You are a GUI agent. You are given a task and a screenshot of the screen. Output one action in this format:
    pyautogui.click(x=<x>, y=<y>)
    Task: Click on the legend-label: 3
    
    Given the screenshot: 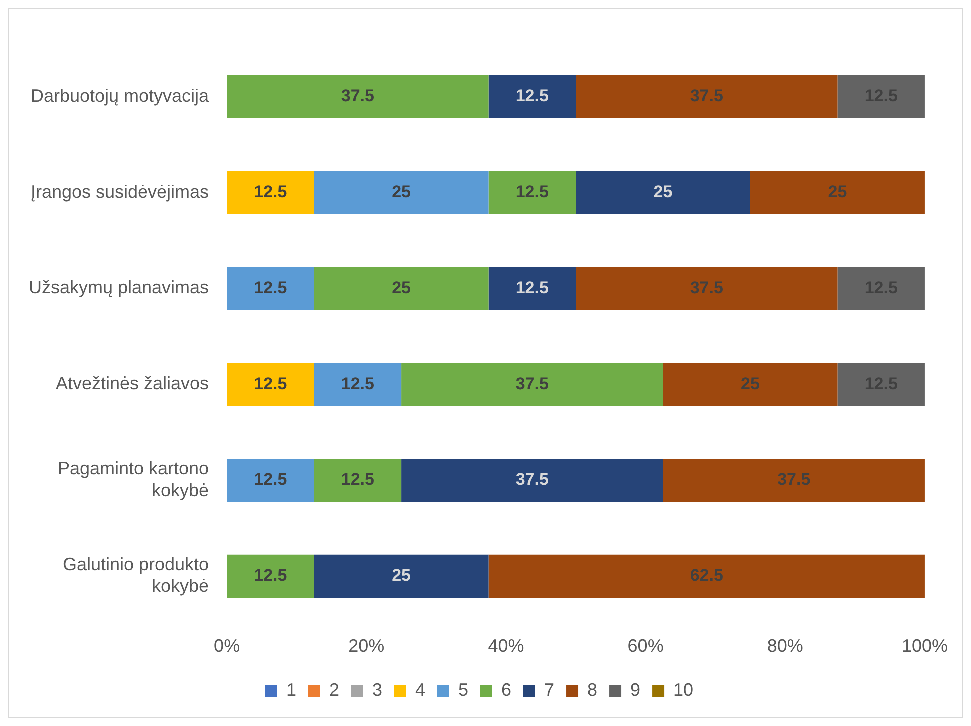 What is the action you would take?
    pyautogui.click(x=377, y=690)
    